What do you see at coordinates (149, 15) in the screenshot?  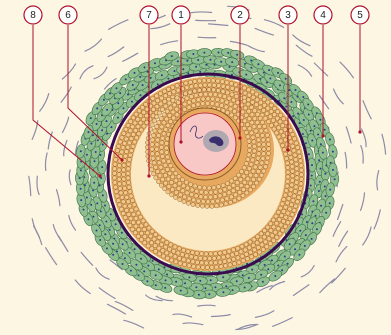 I see `callout-label: 7` at bounding box center [149, 15].